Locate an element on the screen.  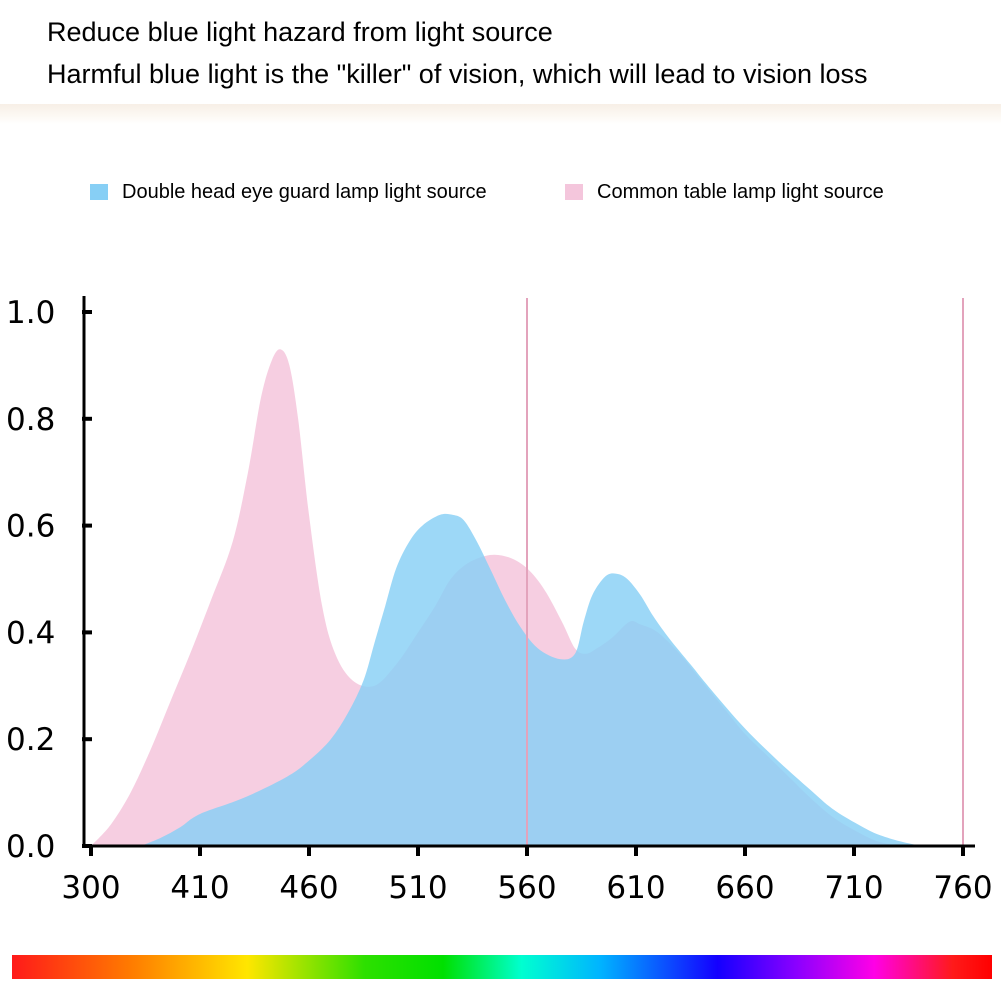
y-tick-label: 0.2 is located at coordinates (30, 740).